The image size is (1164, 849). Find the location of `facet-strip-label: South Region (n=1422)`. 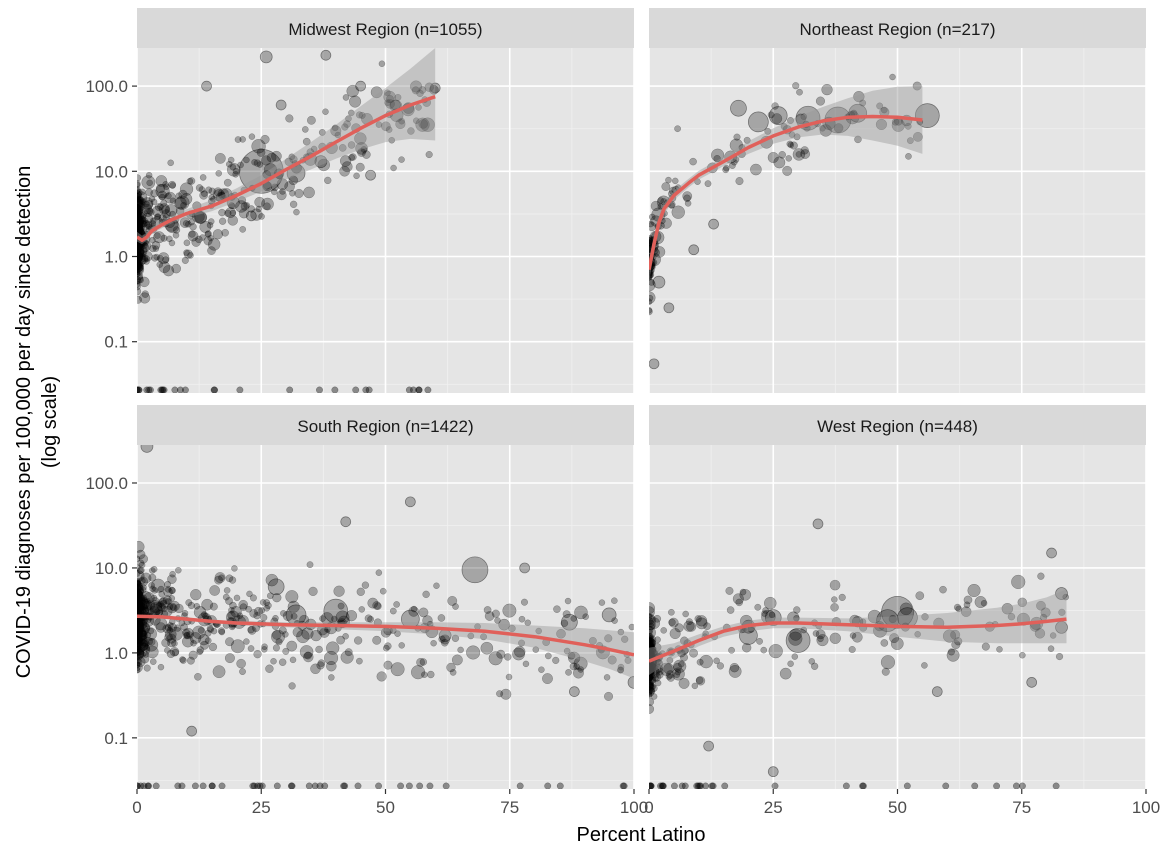

facet-strip-label: South Region (n=1422) is located at coordinates (385, 426).